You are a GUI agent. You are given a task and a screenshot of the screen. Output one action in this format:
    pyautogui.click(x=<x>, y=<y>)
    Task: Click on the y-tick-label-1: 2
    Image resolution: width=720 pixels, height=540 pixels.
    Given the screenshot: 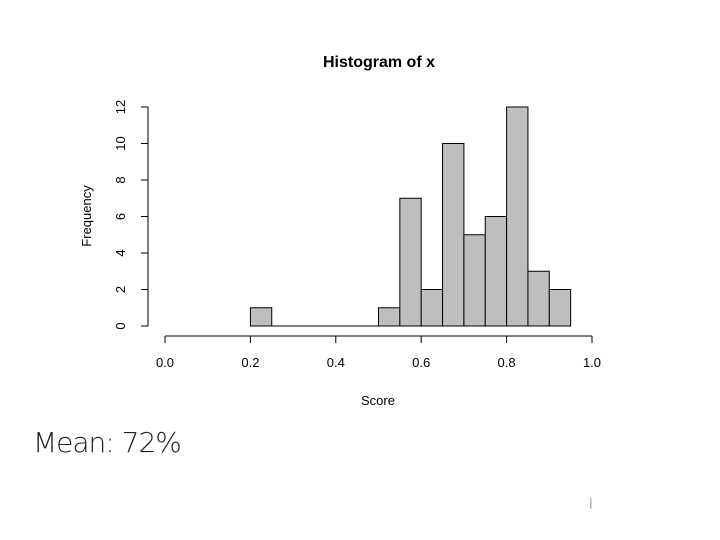 What is the action you would take?
    pyautogui.click(x=120, y=289)
    